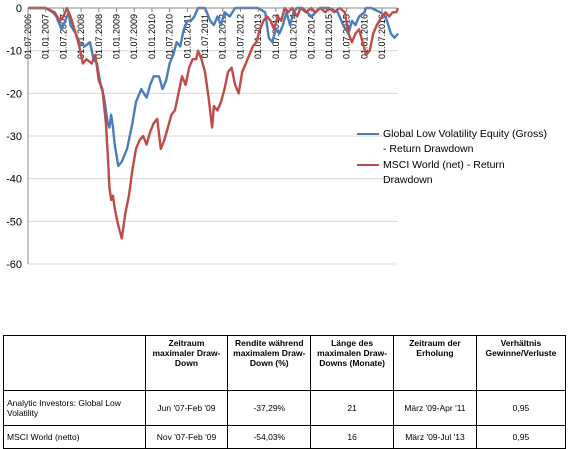  Describe the element at coordinates (435, 437) in the screenshot. I see `cell-recovery: März '09-Jul '13` at that location.